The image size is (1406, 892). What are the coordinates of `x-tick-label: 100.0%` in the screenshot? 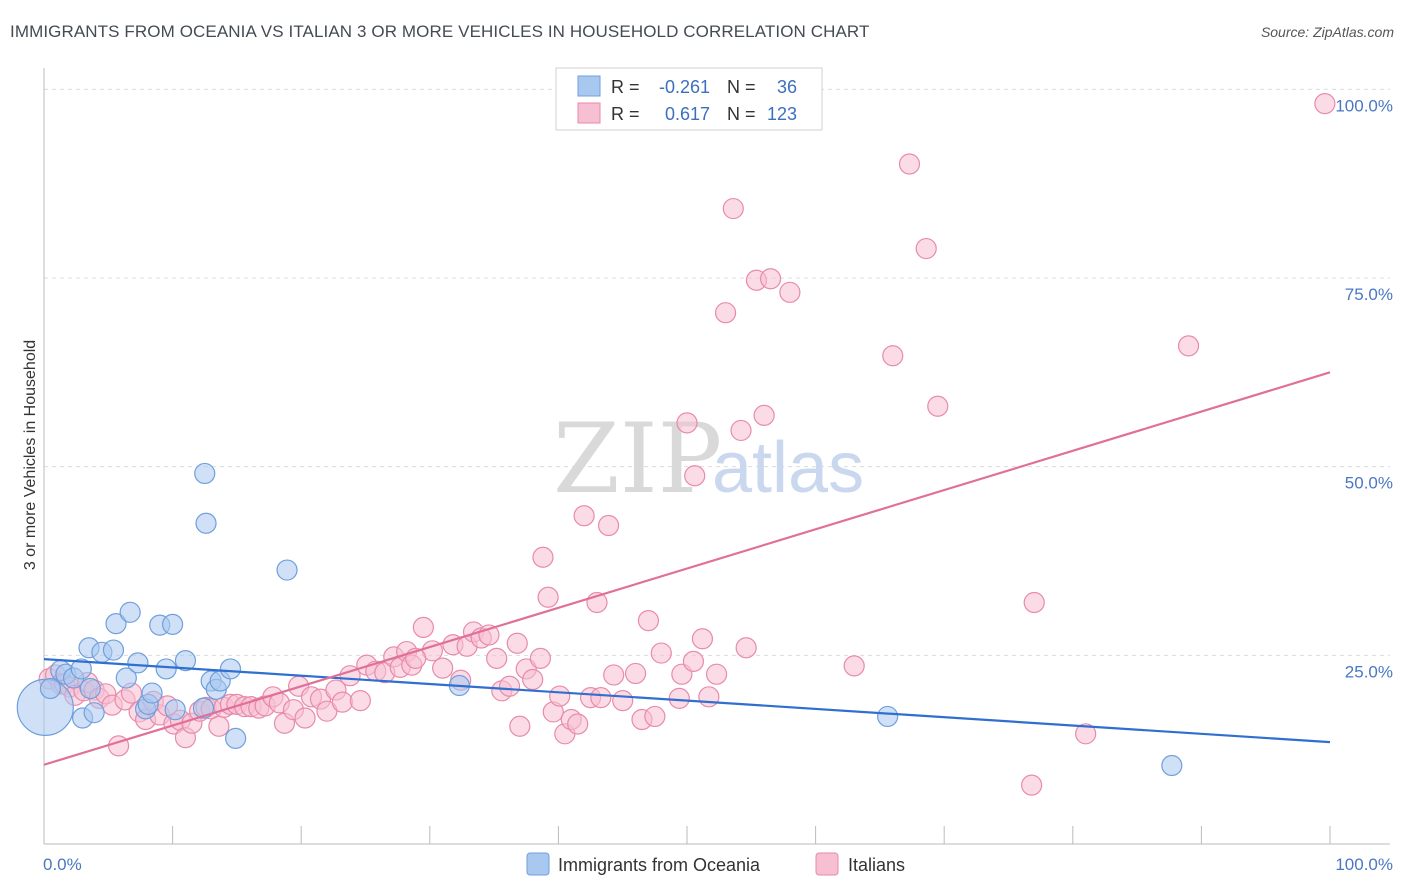 It's located at (1364, 864).